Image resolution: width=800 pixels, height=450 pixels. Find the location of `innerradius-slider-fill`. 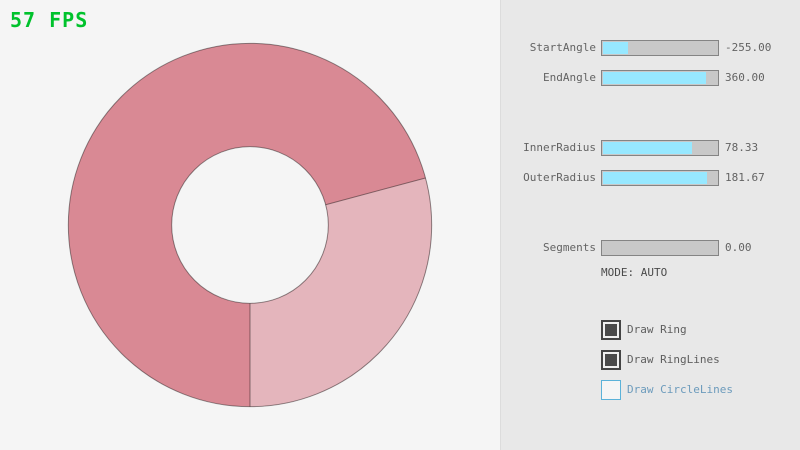

innerradius-slider-fill is located at coordinates (648, 148).